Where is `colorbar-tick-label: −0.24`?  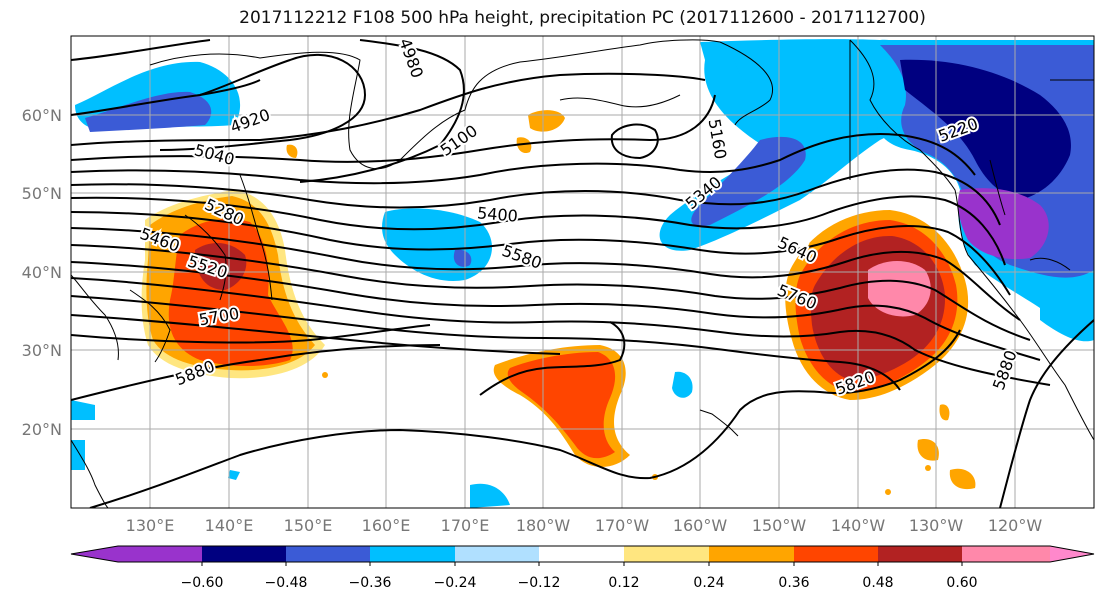 colorbar-tick-label: −0.24 is located at coordinates (455, 583).